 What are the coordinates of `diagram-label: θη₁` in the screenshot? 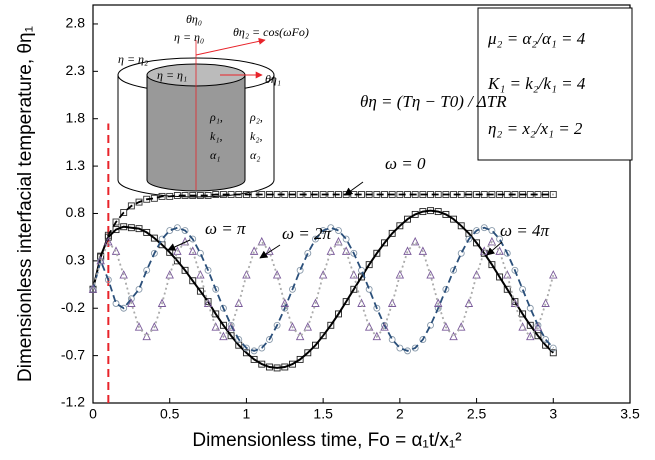 It's located at (273, 79).